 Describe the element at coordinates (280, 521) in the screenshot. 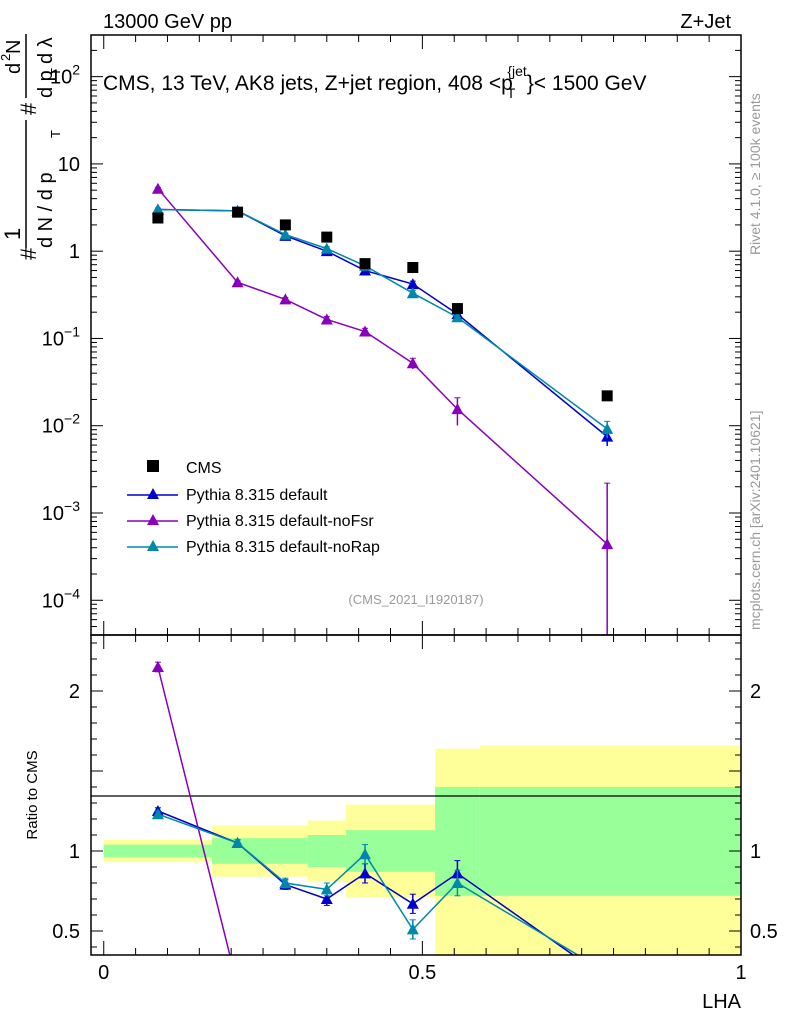

I see `legend-label-nofsr: Pythia 8.315 default-noFsr` at that location.